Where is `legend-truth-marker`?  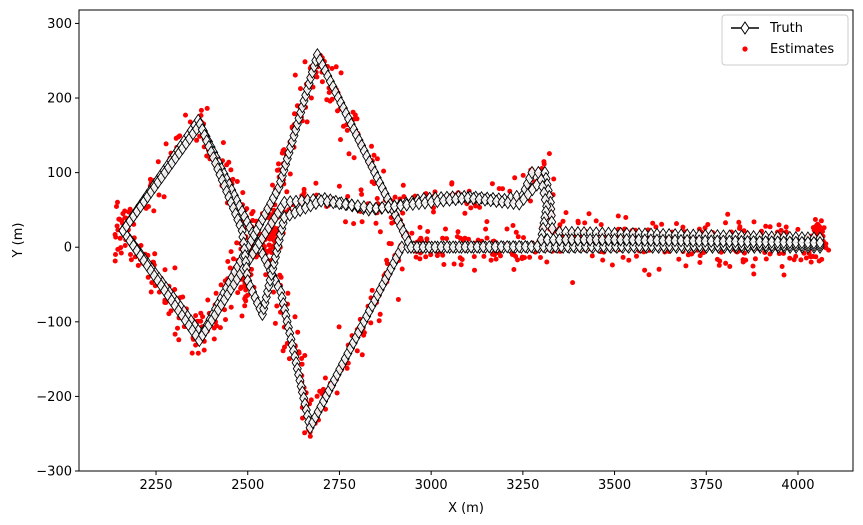
legend-truth-marker is located at coordinates (745, 28).